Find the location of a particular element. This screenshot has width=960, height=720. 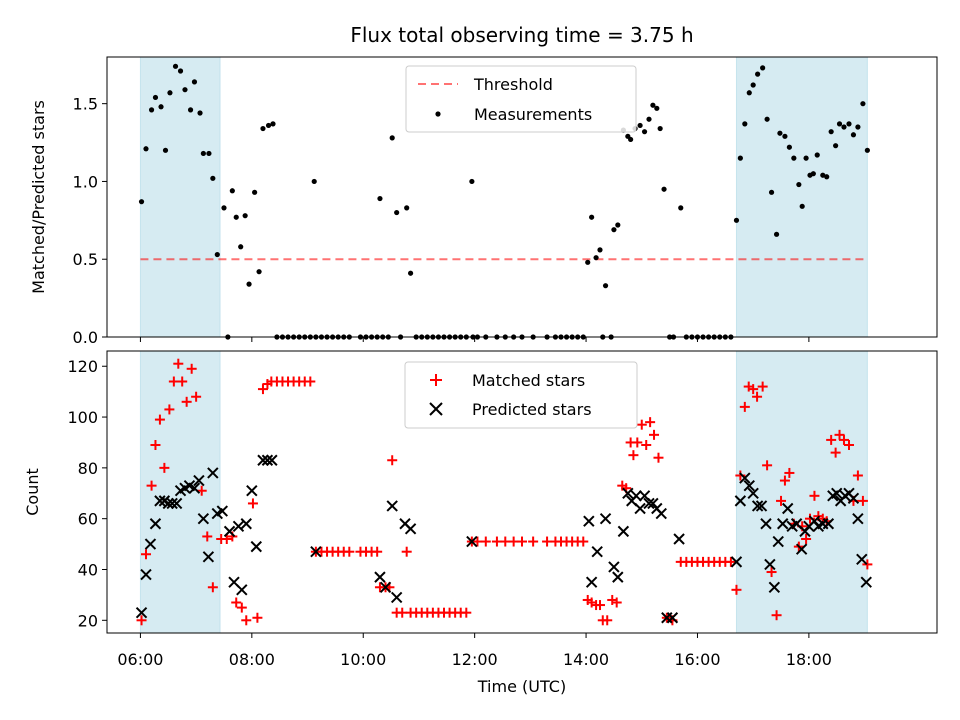

x-tick-label: 10:00 is located at coordinates (363, 659).